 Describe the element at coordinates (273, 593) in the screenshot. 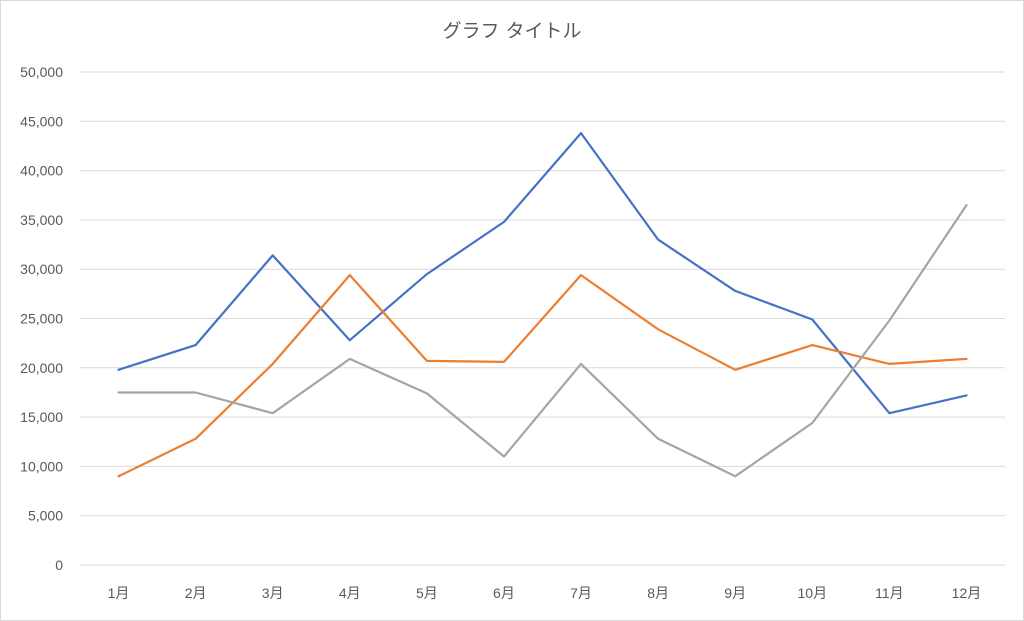

I see `x-tick-label: 3月` at that location.